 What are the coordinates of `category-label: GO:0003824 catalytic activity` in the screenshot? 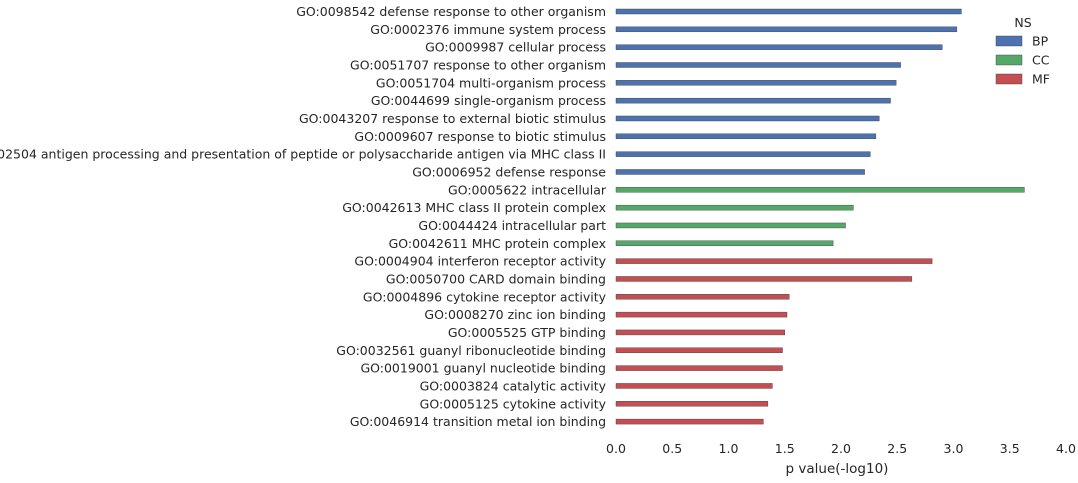 It's located at (513, 385).